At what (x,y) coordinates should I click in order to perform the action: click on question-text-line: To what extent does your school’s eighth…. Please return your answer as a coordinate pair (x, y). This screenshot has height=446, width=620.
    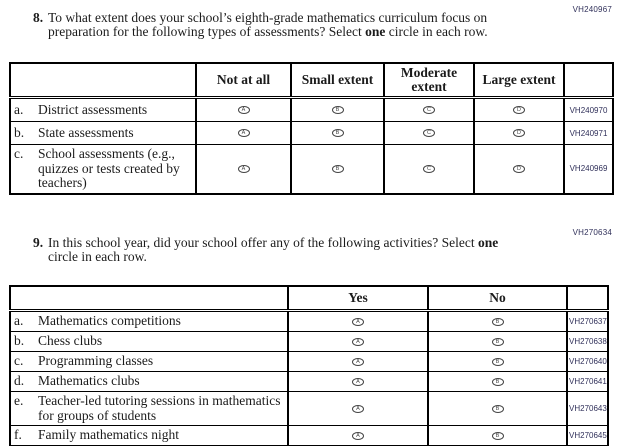
    Looking at the image, I should click on (268, 18).